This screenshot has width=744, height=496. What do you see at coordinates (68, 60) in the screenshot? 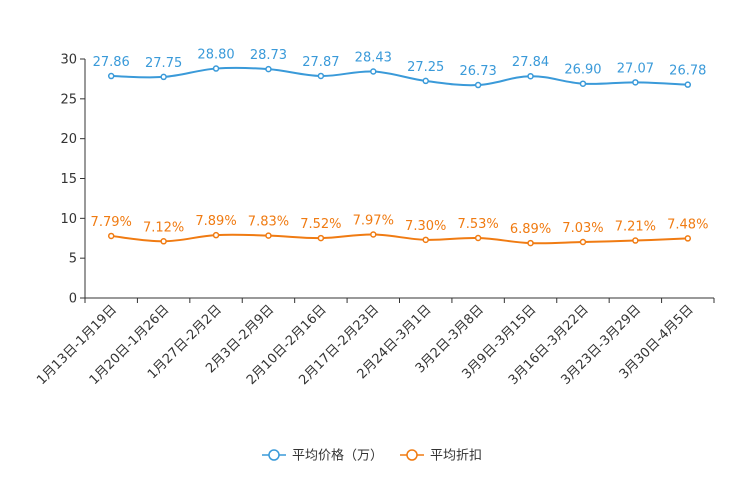
I see `y-tick-label: 30` at bounding box center [68, 60].